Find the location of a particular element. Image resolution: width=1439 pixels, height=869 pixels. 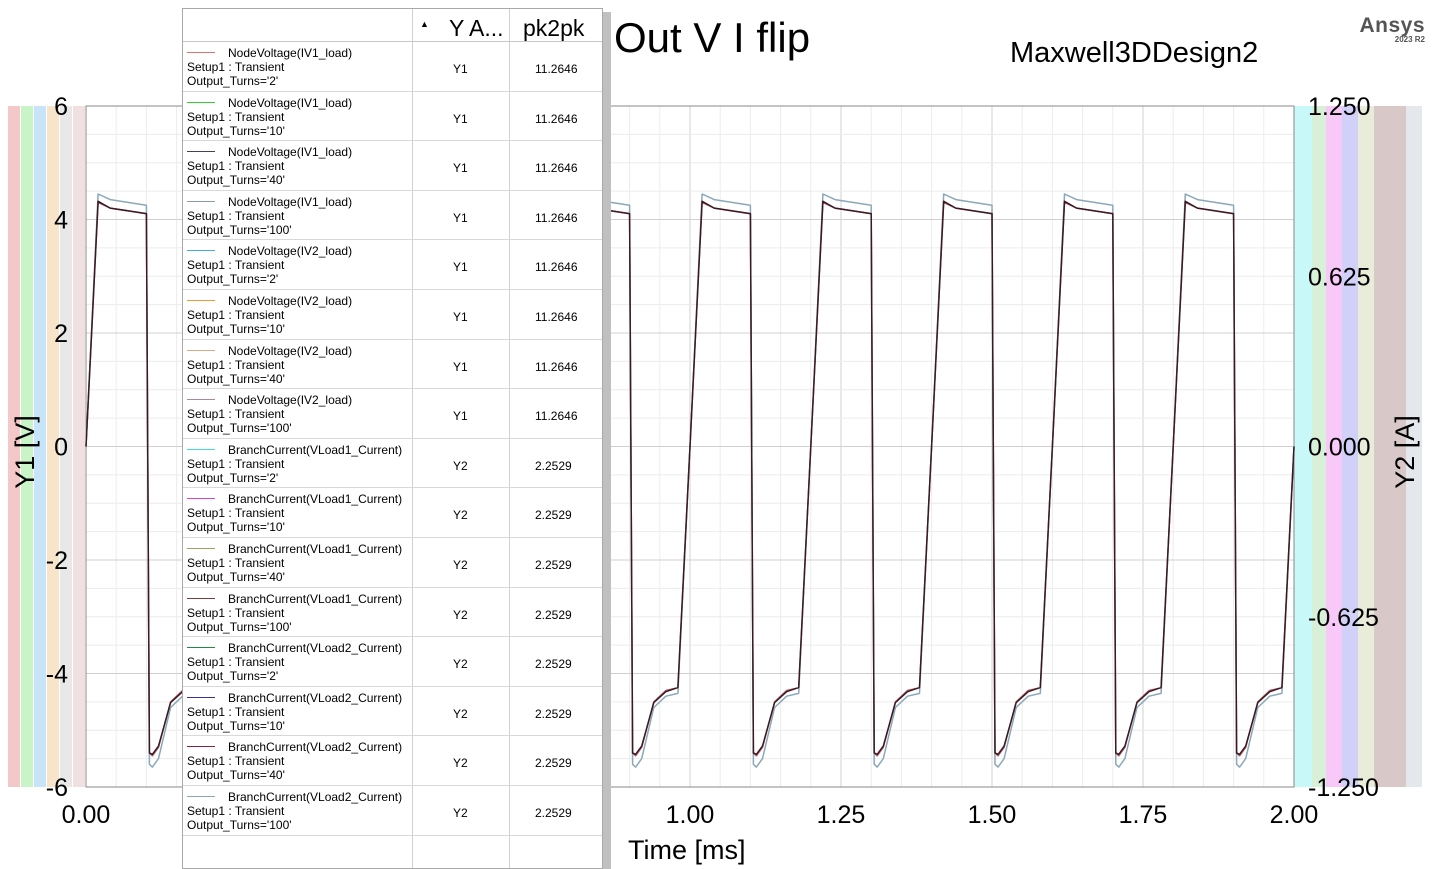

y1-tick-label: 0 is located at coordinates (61, 448).